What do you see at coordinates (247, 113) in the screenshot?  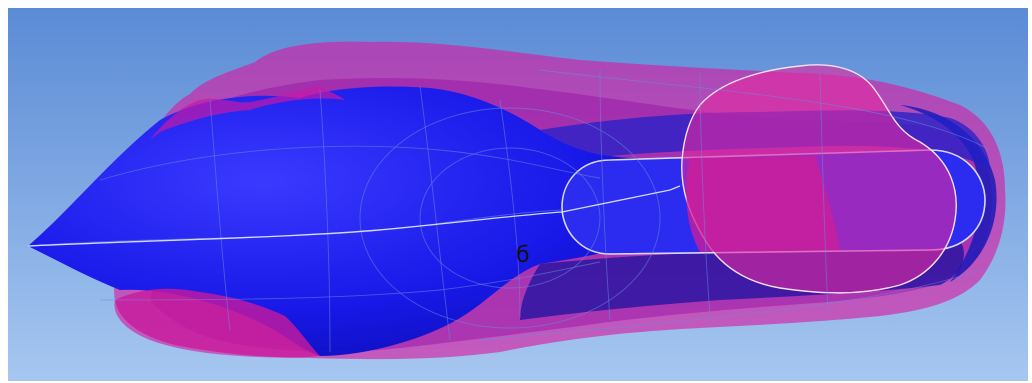 I see `bow-bump-top` at bounding box center [247, 113].